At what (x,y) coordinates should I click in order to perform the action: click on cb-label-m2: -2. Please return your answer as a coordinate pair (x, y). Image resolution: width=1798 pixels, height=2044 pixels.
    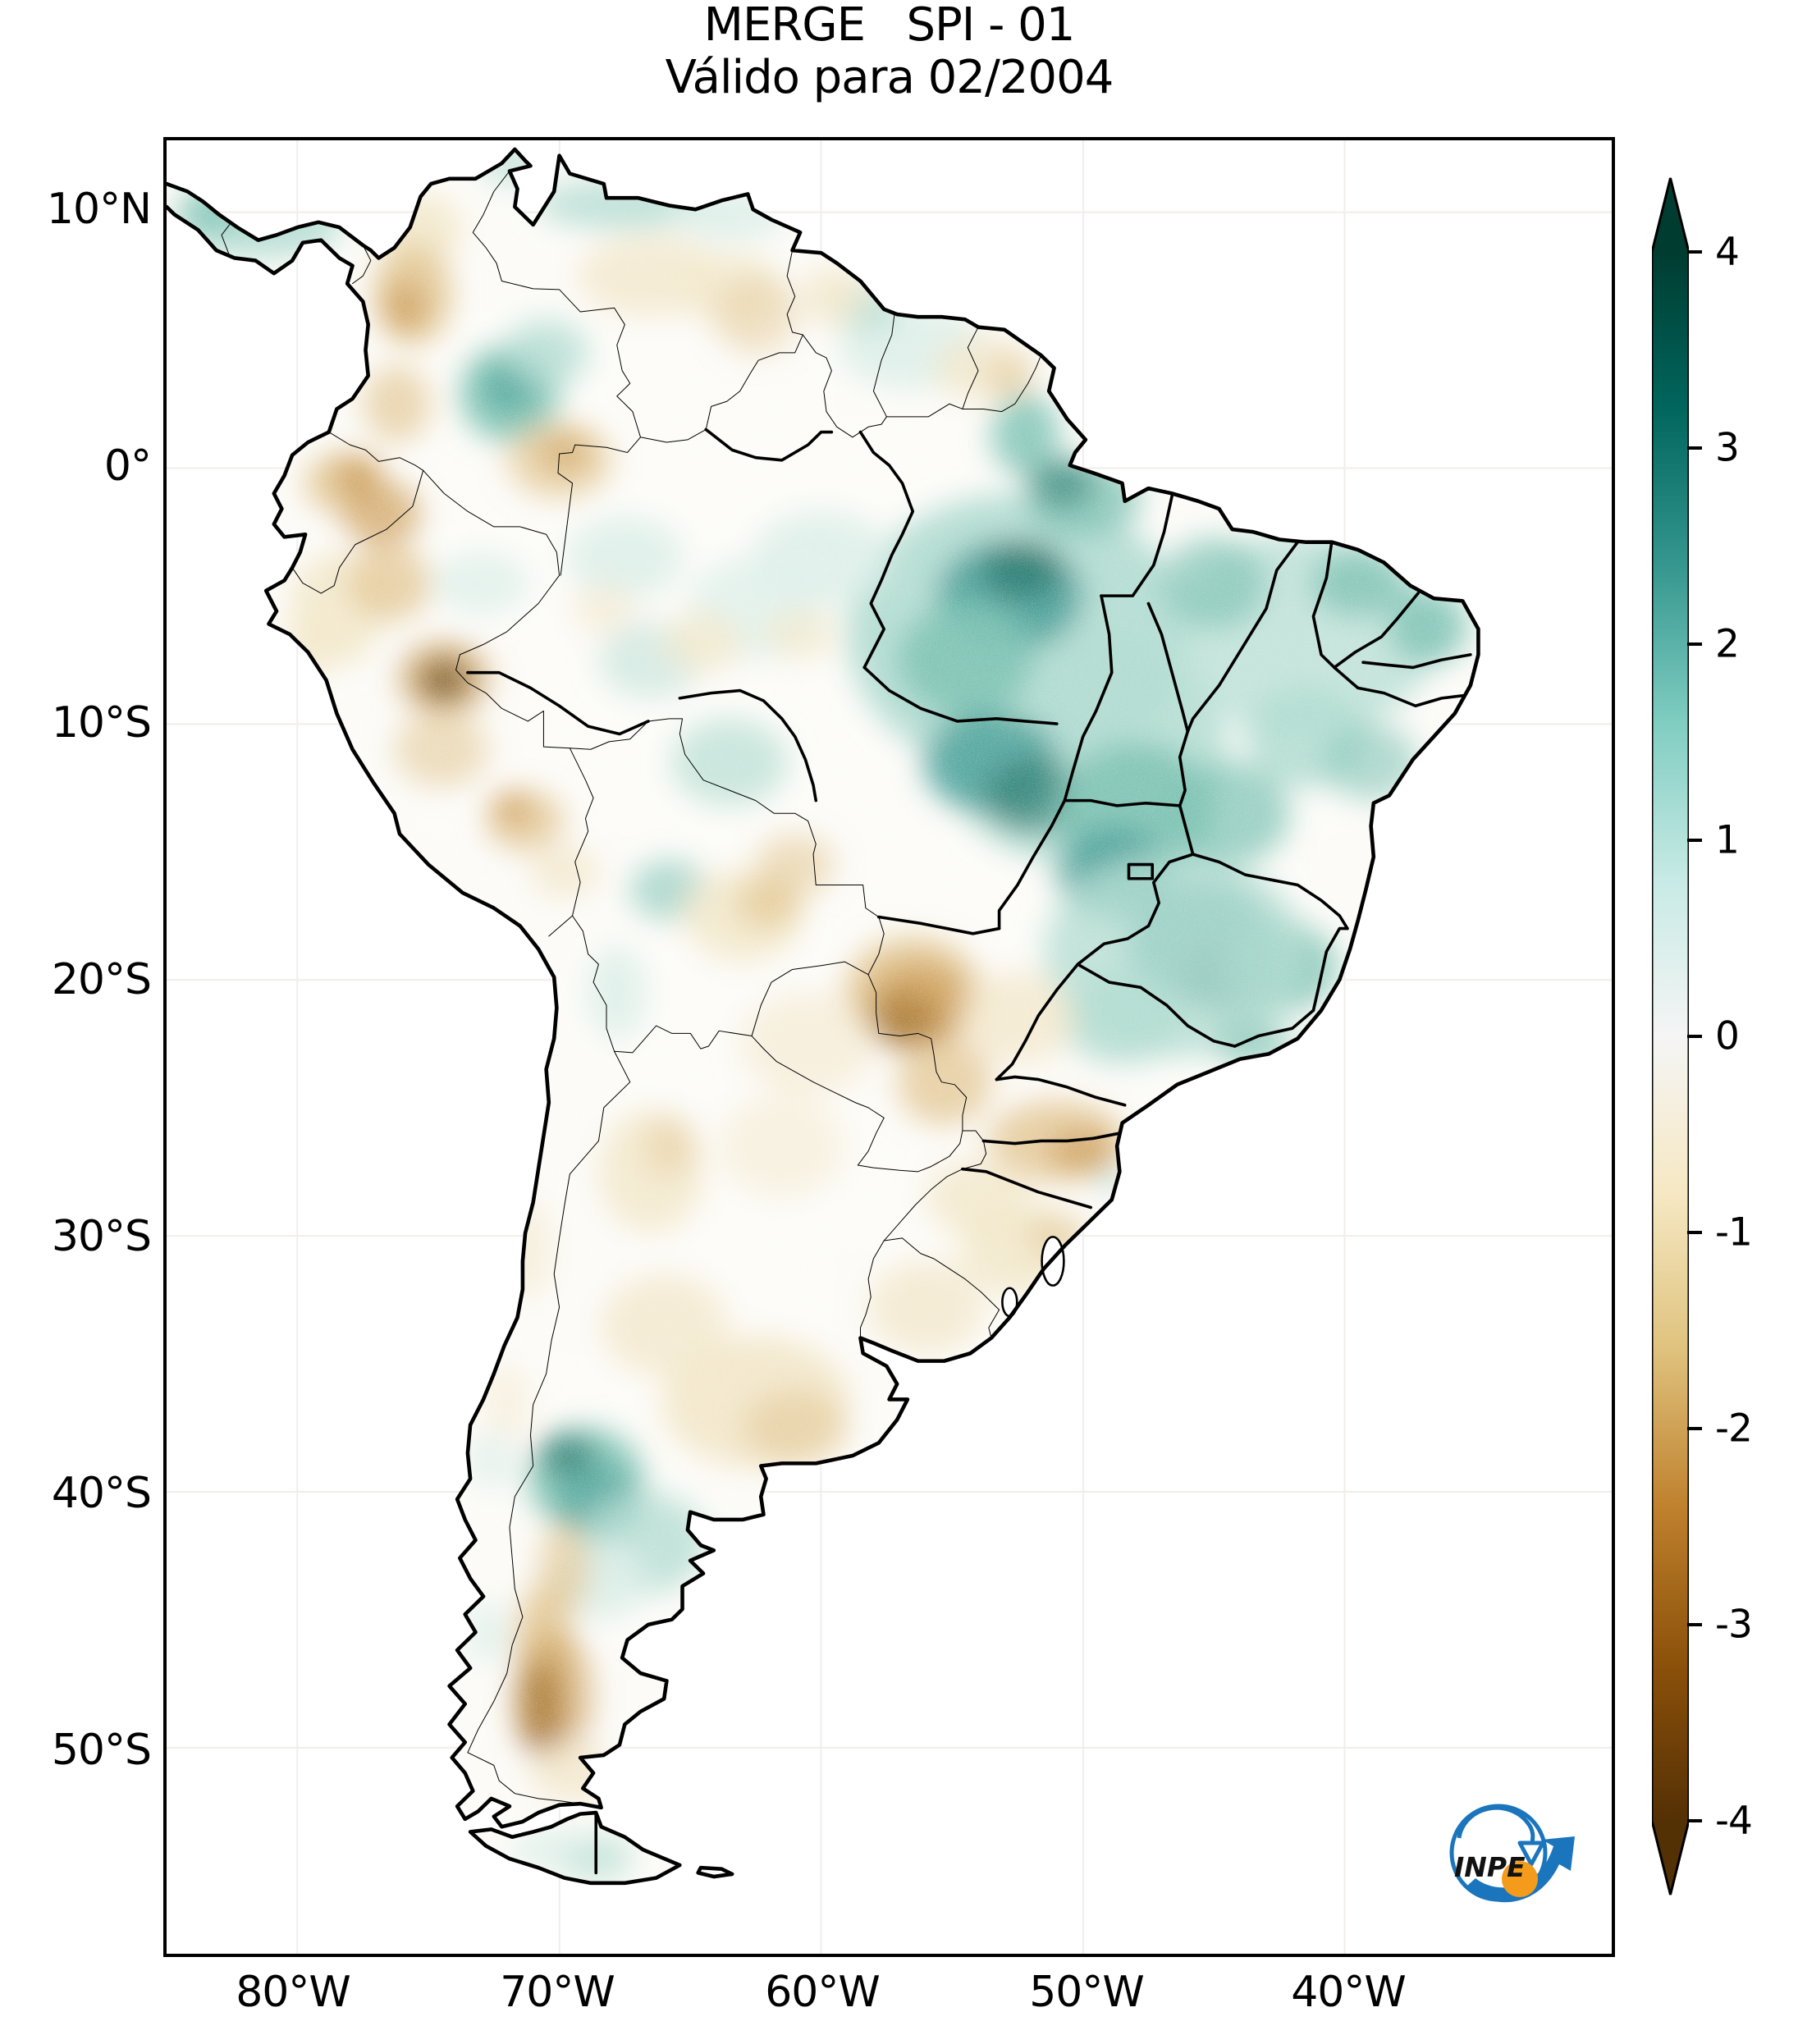
    Looking at the image, I should click on (1734, 1429).